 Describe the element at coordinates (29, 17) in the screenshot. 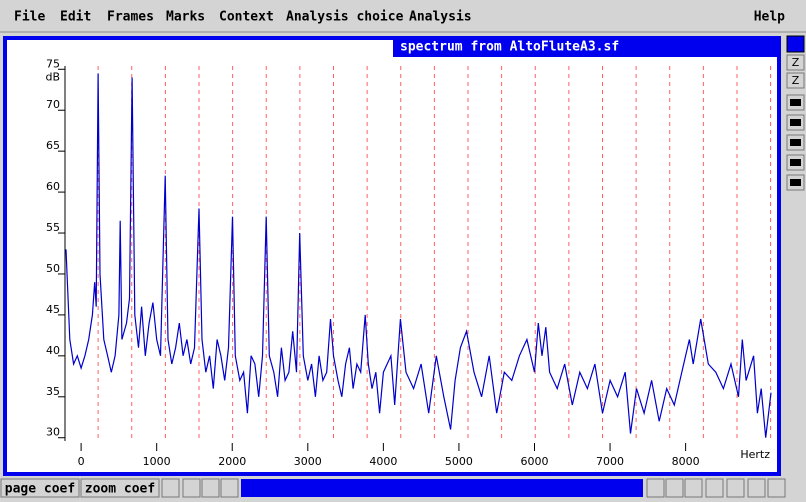

I see `menu-item: File` at that location.